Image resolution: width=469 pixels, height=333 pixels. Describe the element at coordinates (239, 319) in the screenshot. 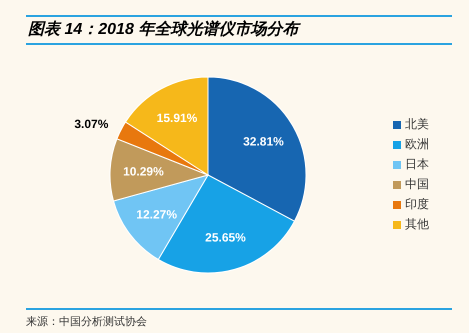

I see `source-note: 来源：中国分析测试协会` at that location.